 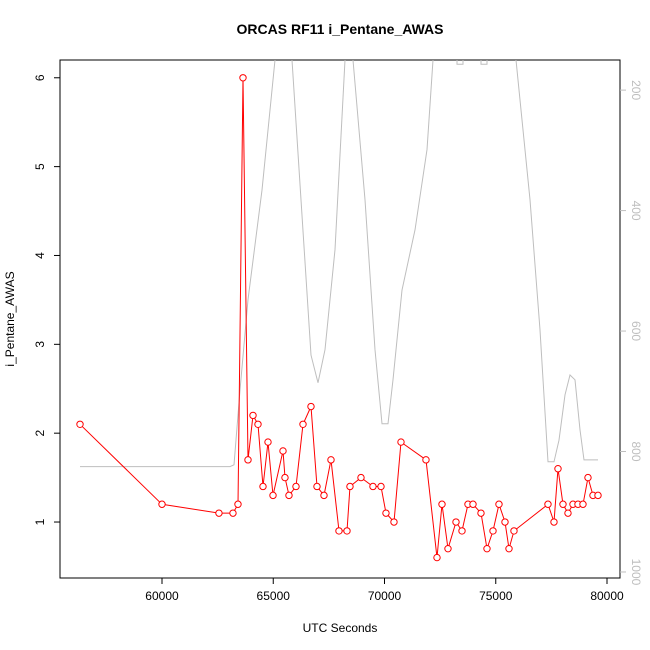 I want to click on x-tick-label: 80000, so click(x=607, y=596).